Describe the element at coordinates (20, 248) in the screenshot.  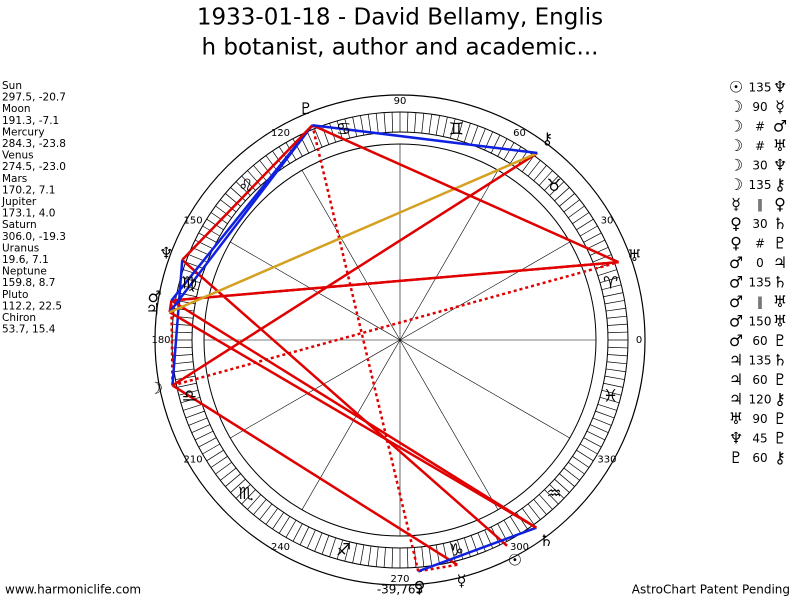
I see `planet-name: Uranus` at that location.